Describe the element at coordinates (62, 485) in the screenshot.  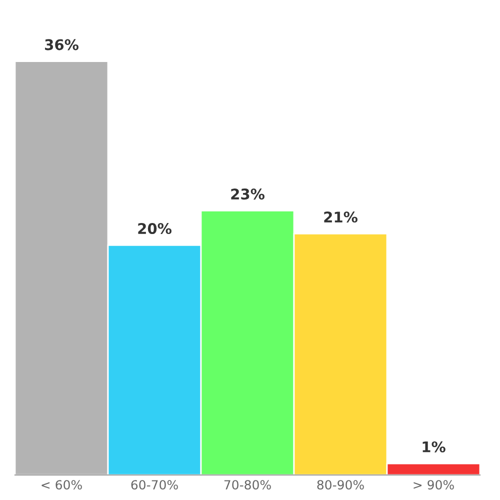
I see `x-tick-label: < 60%` at that location.